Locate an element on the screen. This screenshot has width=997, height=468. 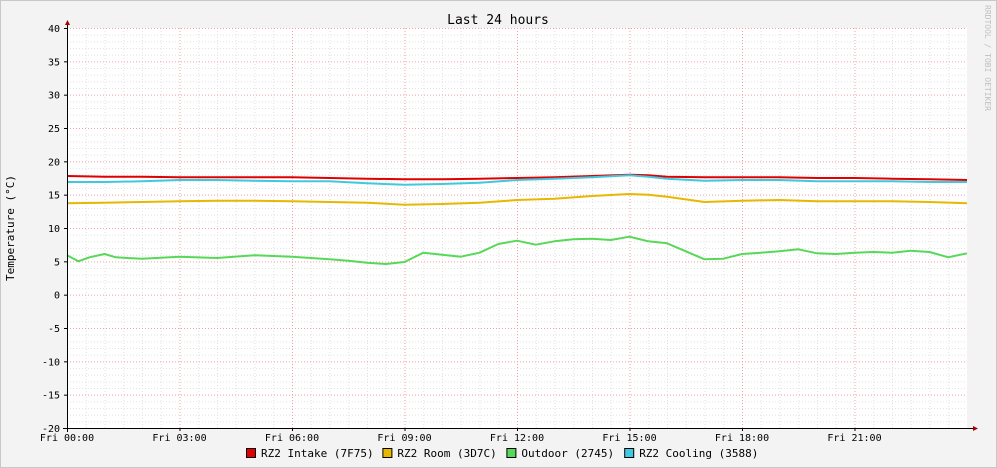
legend-label-1: RZ2 Intake (7F75) is located at coordinates (317, 453).